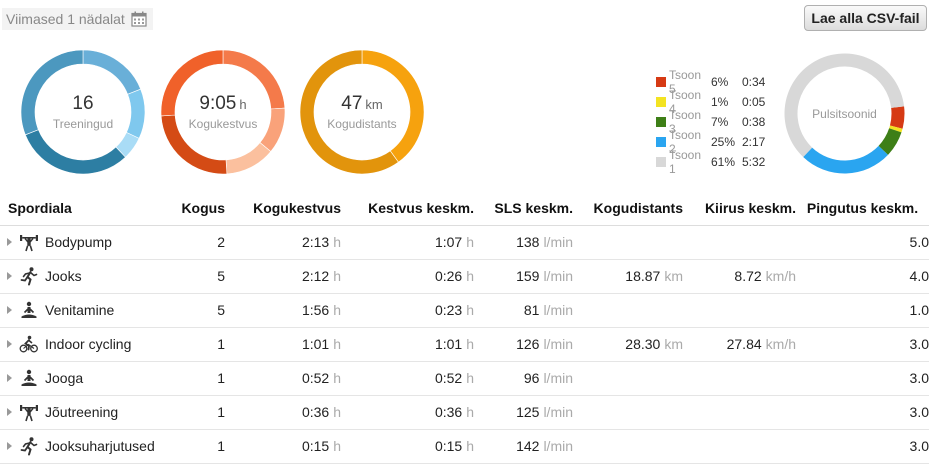  What do you see at coordinates (139, 19) in the screenshot?
I see `calendar-icon` at bounding box center [139, 19].